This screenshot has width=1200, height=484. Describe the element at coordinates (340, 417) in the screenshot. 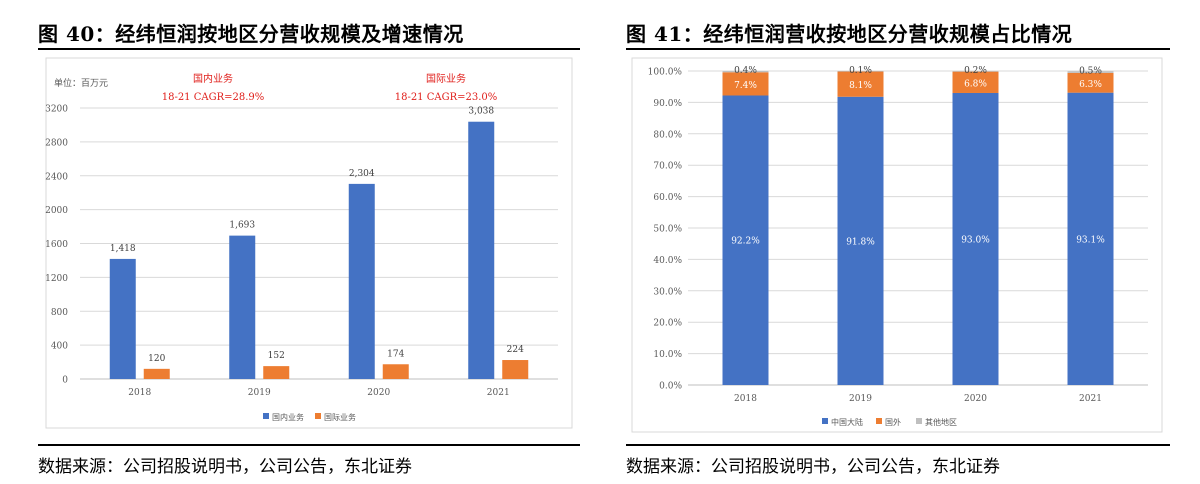

I see `legend-label: 国际业务` at that location.